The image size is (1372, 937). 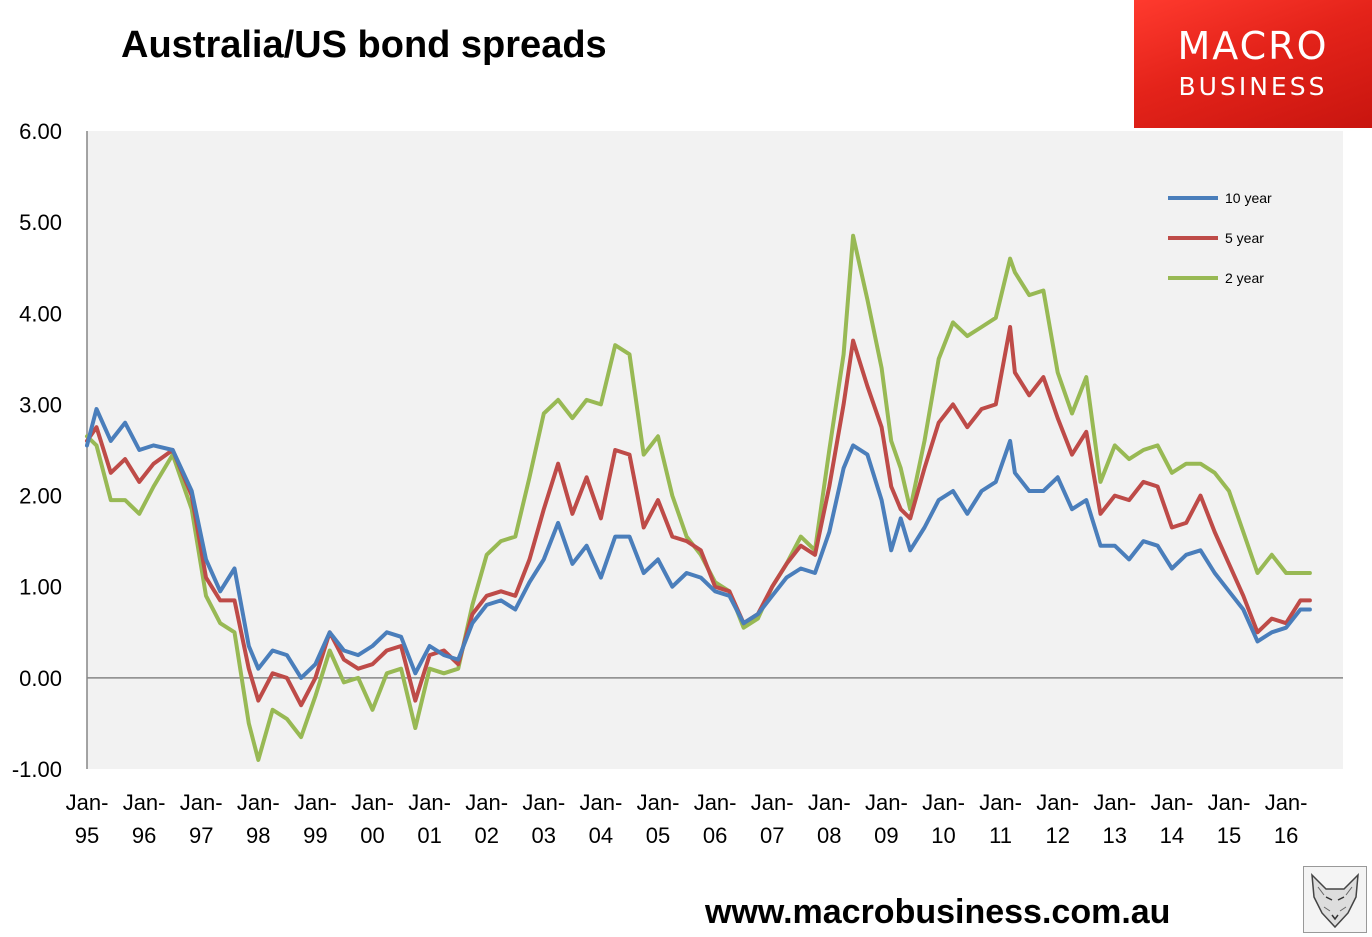 What do you see at coordinates (40, 222) in the screenshot?
I see `y-tick-label: 5.00` at bounding box center [40, 222].